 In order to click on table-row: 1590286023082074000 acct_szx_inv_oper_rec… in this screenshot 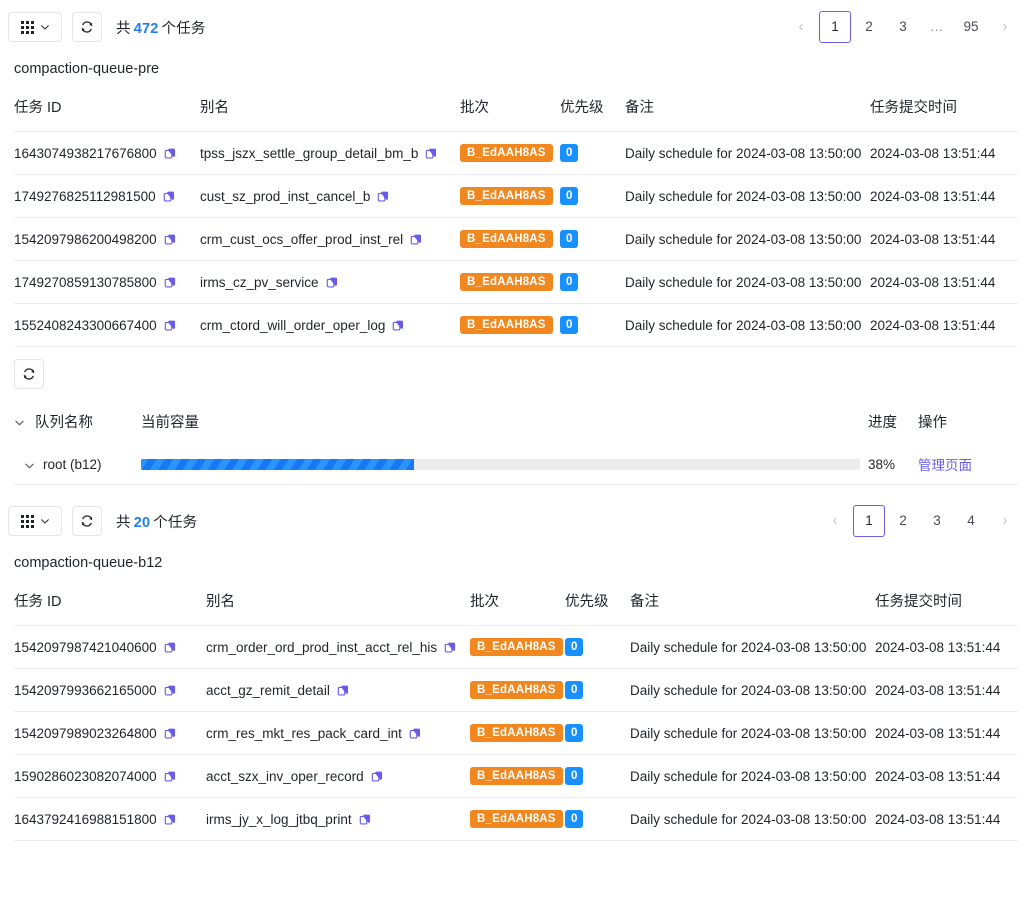, I will do `click(516, 776)`.